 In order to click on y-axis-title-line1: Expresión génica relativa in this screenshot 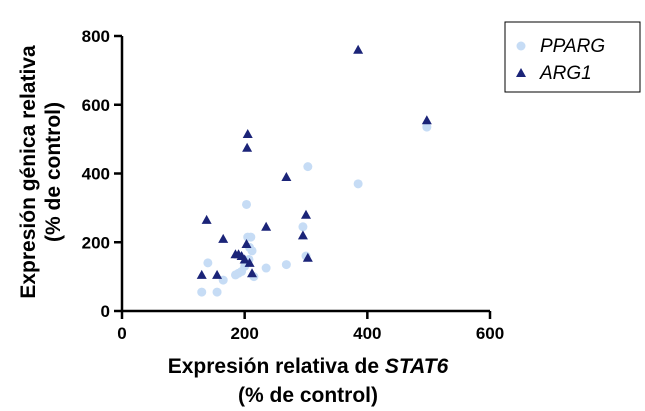, I will do `click(28, 172)`.